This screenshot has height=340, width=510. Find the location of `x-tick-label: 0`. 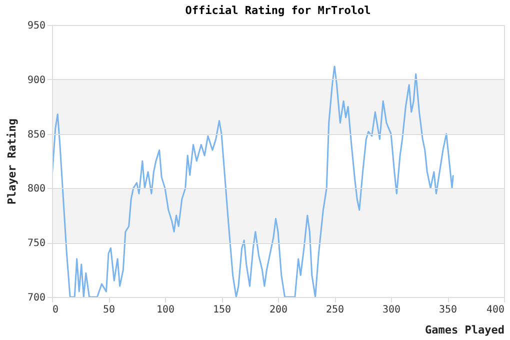

x-tick-label: 0 is located at coordinates (55, 310).